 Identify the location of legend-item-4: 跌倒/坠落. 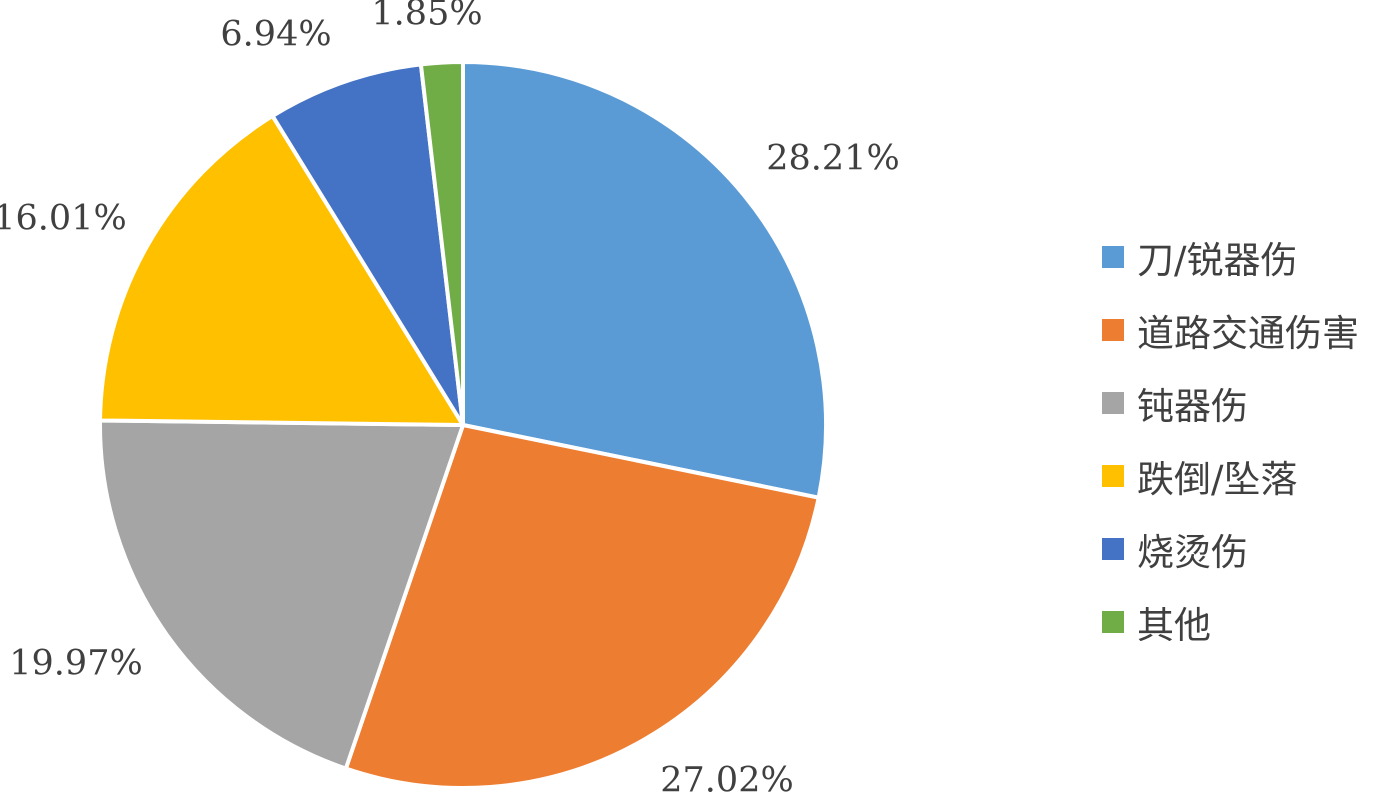
(1230, 475).